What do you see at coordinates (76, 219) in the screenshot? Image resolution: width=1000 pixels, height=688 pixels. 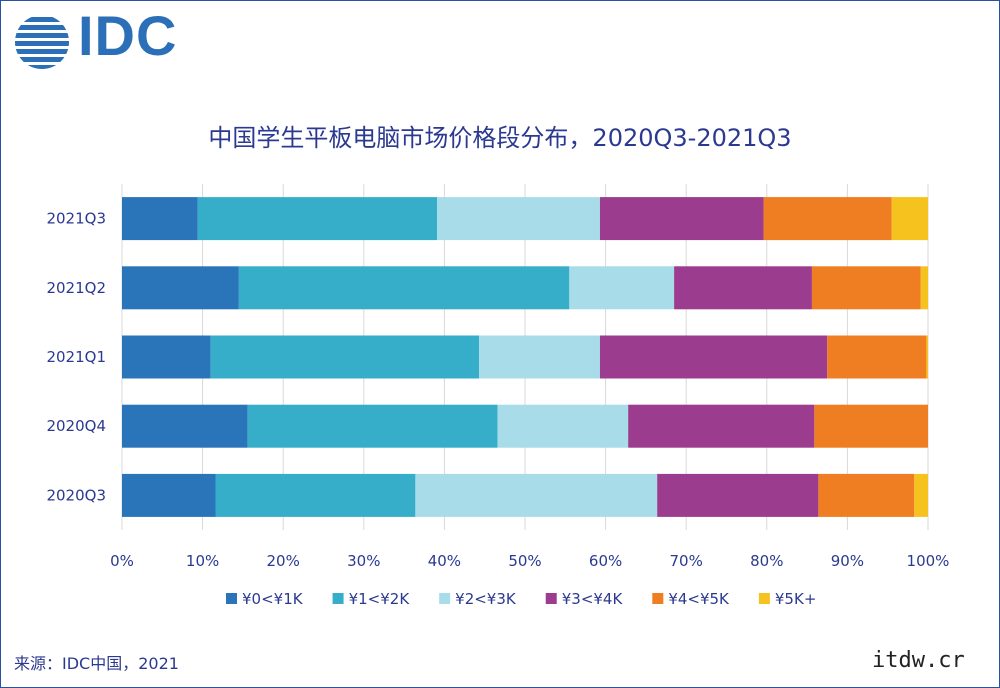 I see `category-label: 2021Q3` at bounding box center [76, 219].